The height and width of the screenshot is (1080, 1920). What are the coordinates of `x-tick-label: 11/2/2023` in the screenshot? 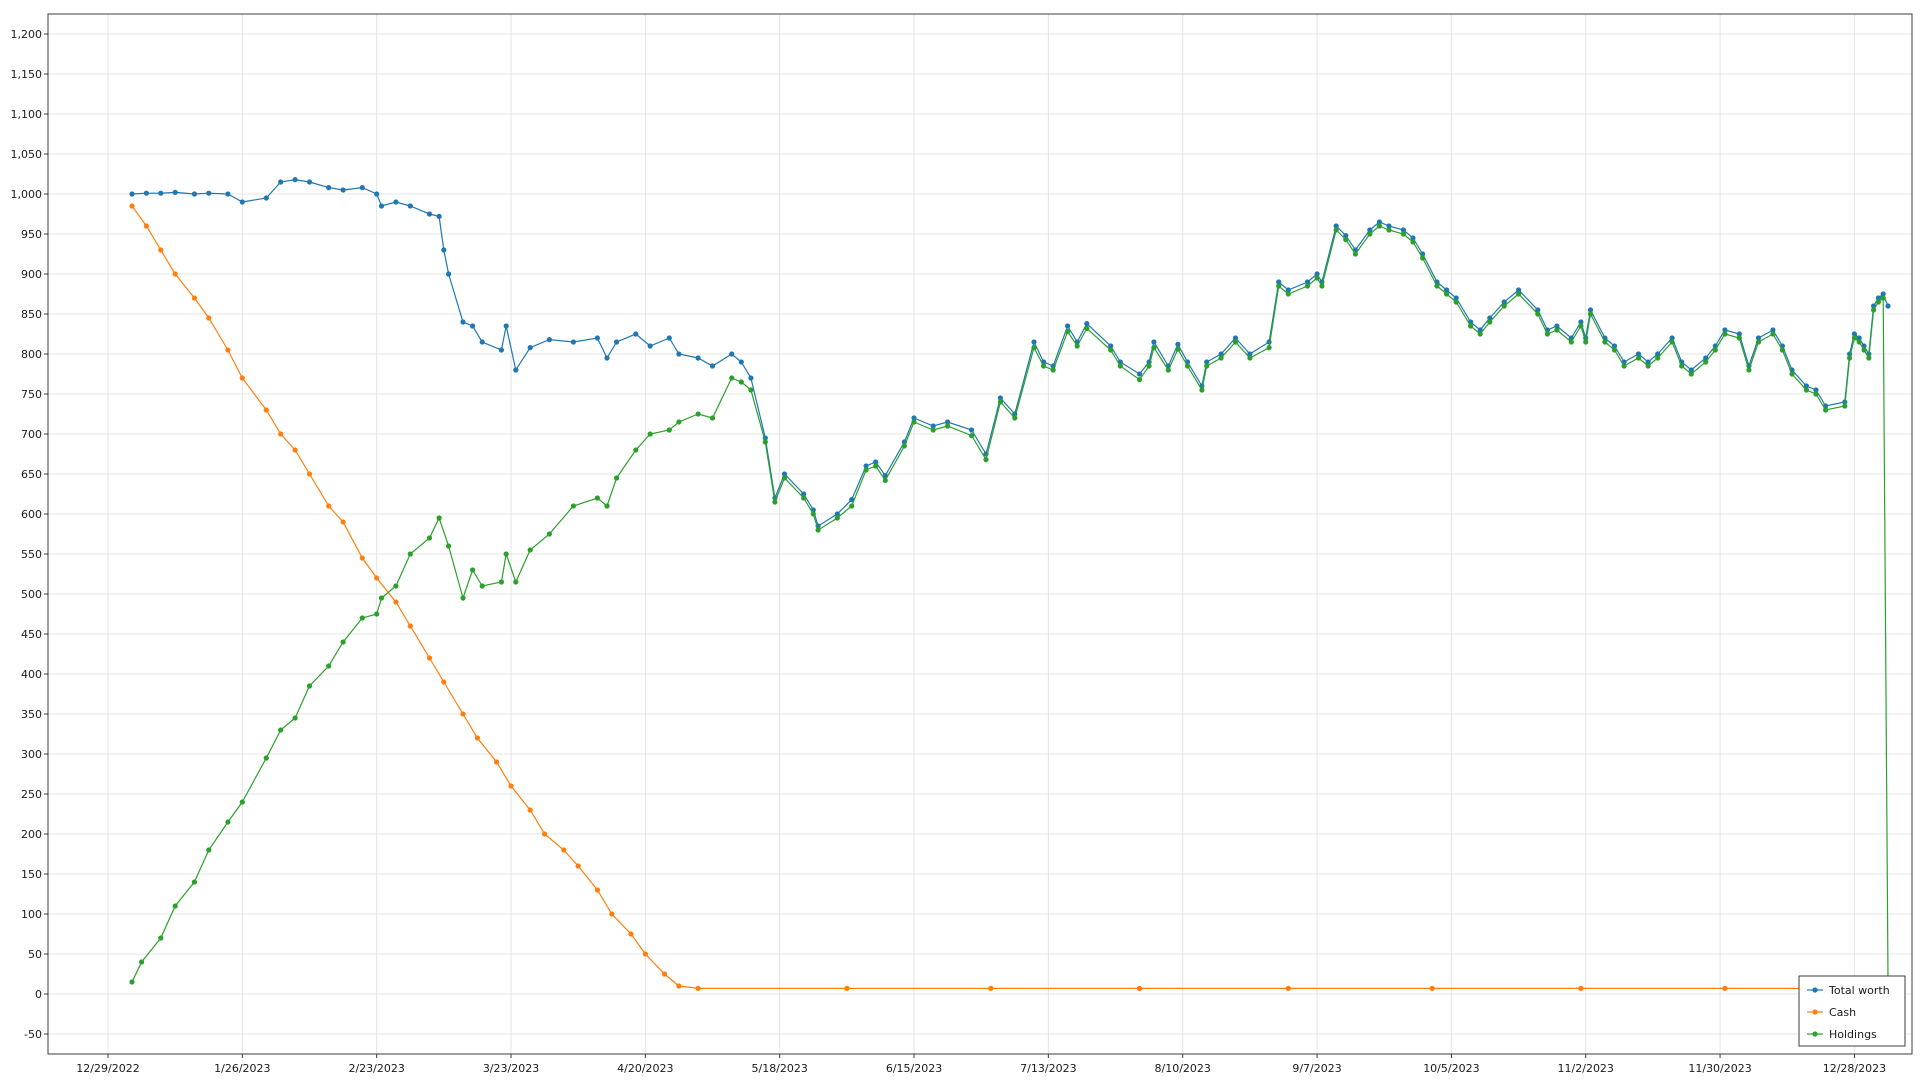 It's located at (1586, 1068).